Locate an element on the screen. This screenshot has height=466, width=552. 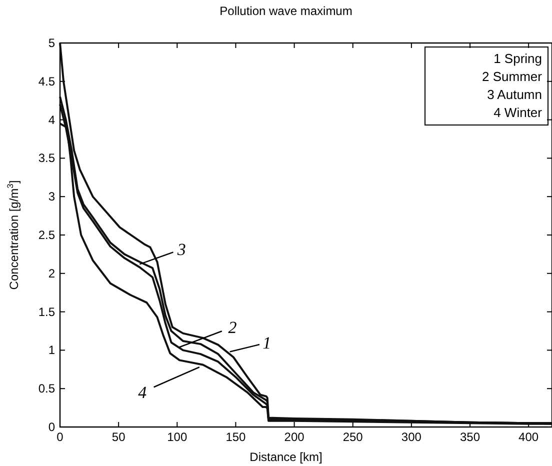
annotation: 4 Winter is located at coordinates (518, 112).